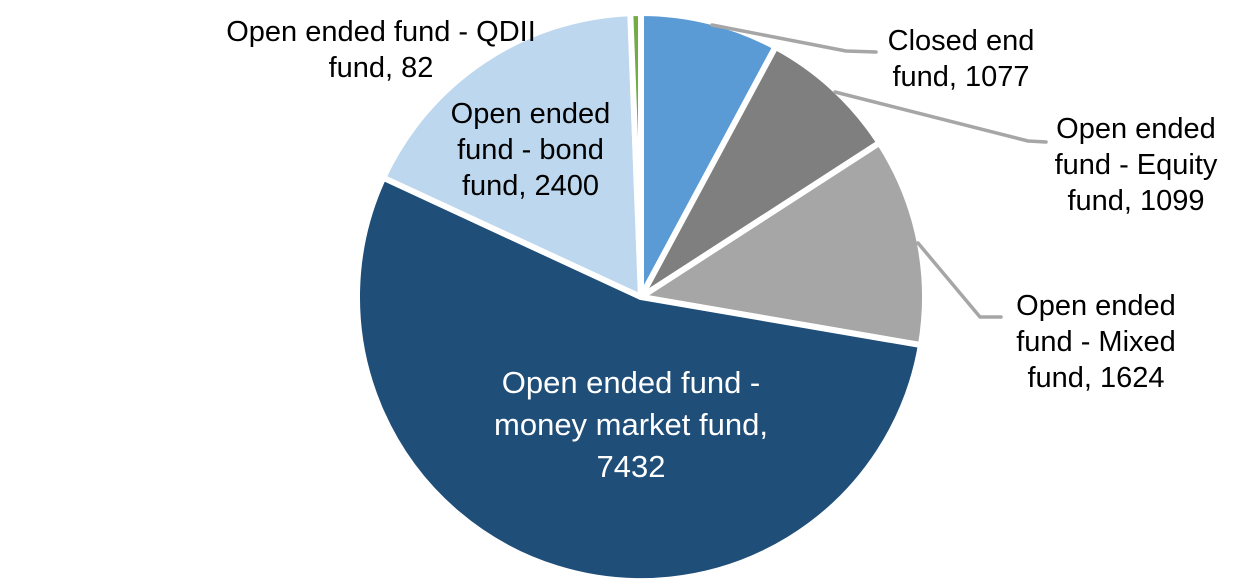 This screenshot has width=1250, height=584. I want to click on leader-lines, so click(879, 171).